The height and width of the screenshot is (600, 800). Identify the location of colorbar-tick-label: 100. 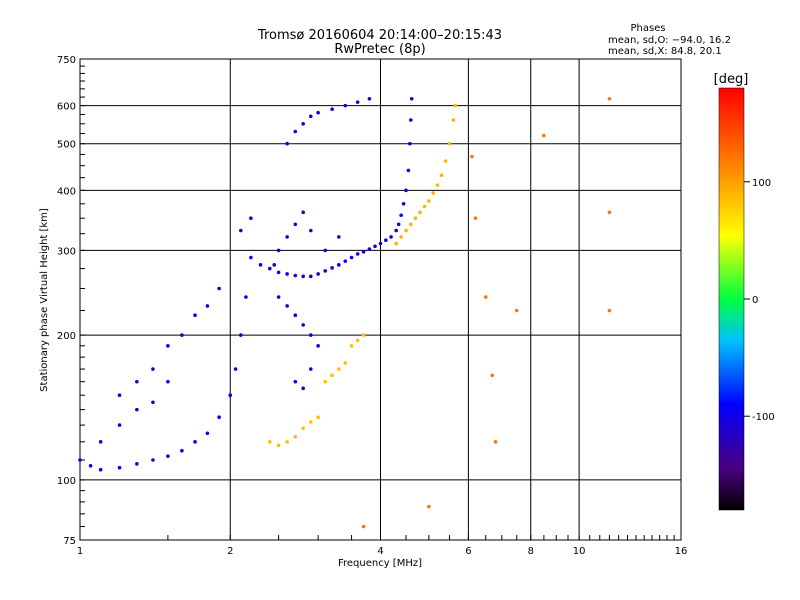
(761, 183).